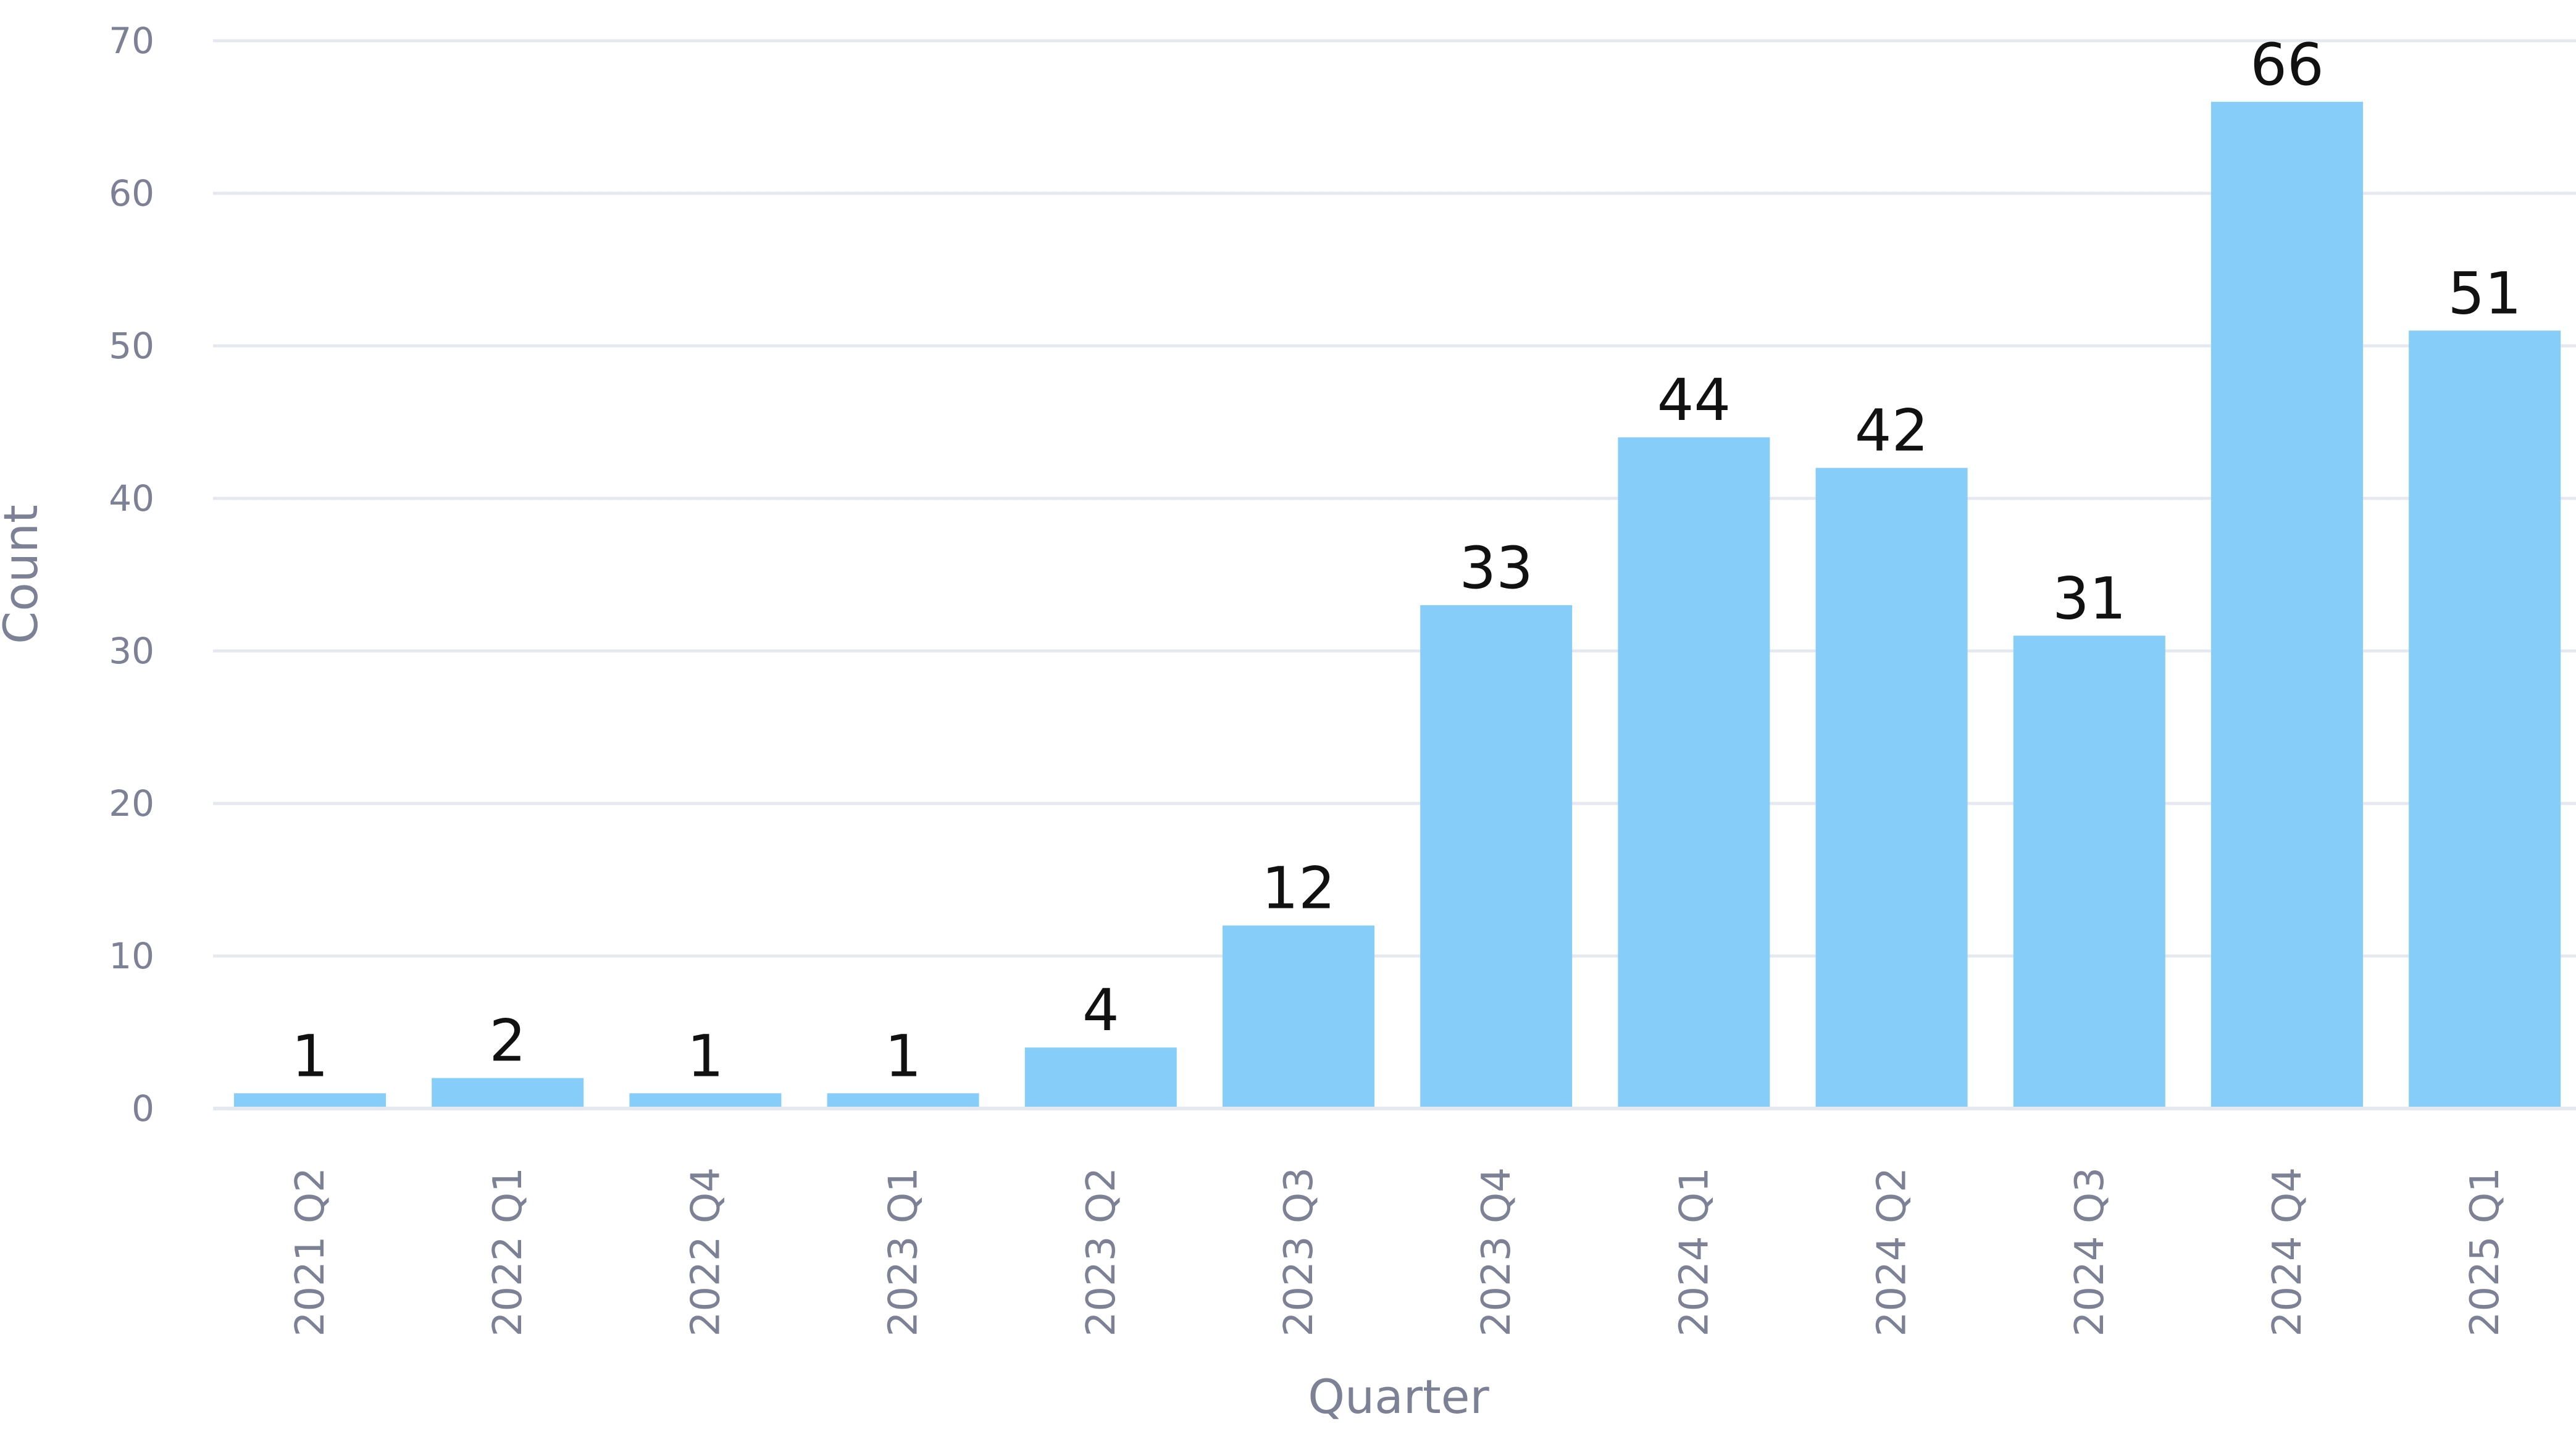 This screenshot has height=1455, width=2576. I want to click on x-tick-label: 2025 Q1, so click(2485, 1251).